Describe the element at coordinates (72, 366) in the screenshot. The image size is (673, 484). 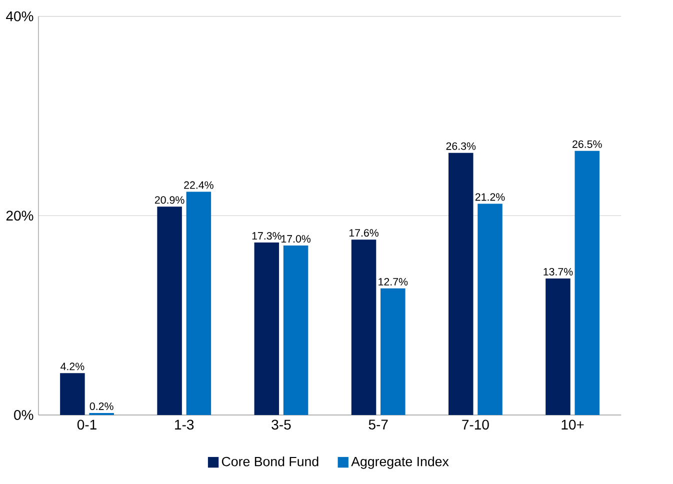
I see `data-label: 4.2%` at that location.